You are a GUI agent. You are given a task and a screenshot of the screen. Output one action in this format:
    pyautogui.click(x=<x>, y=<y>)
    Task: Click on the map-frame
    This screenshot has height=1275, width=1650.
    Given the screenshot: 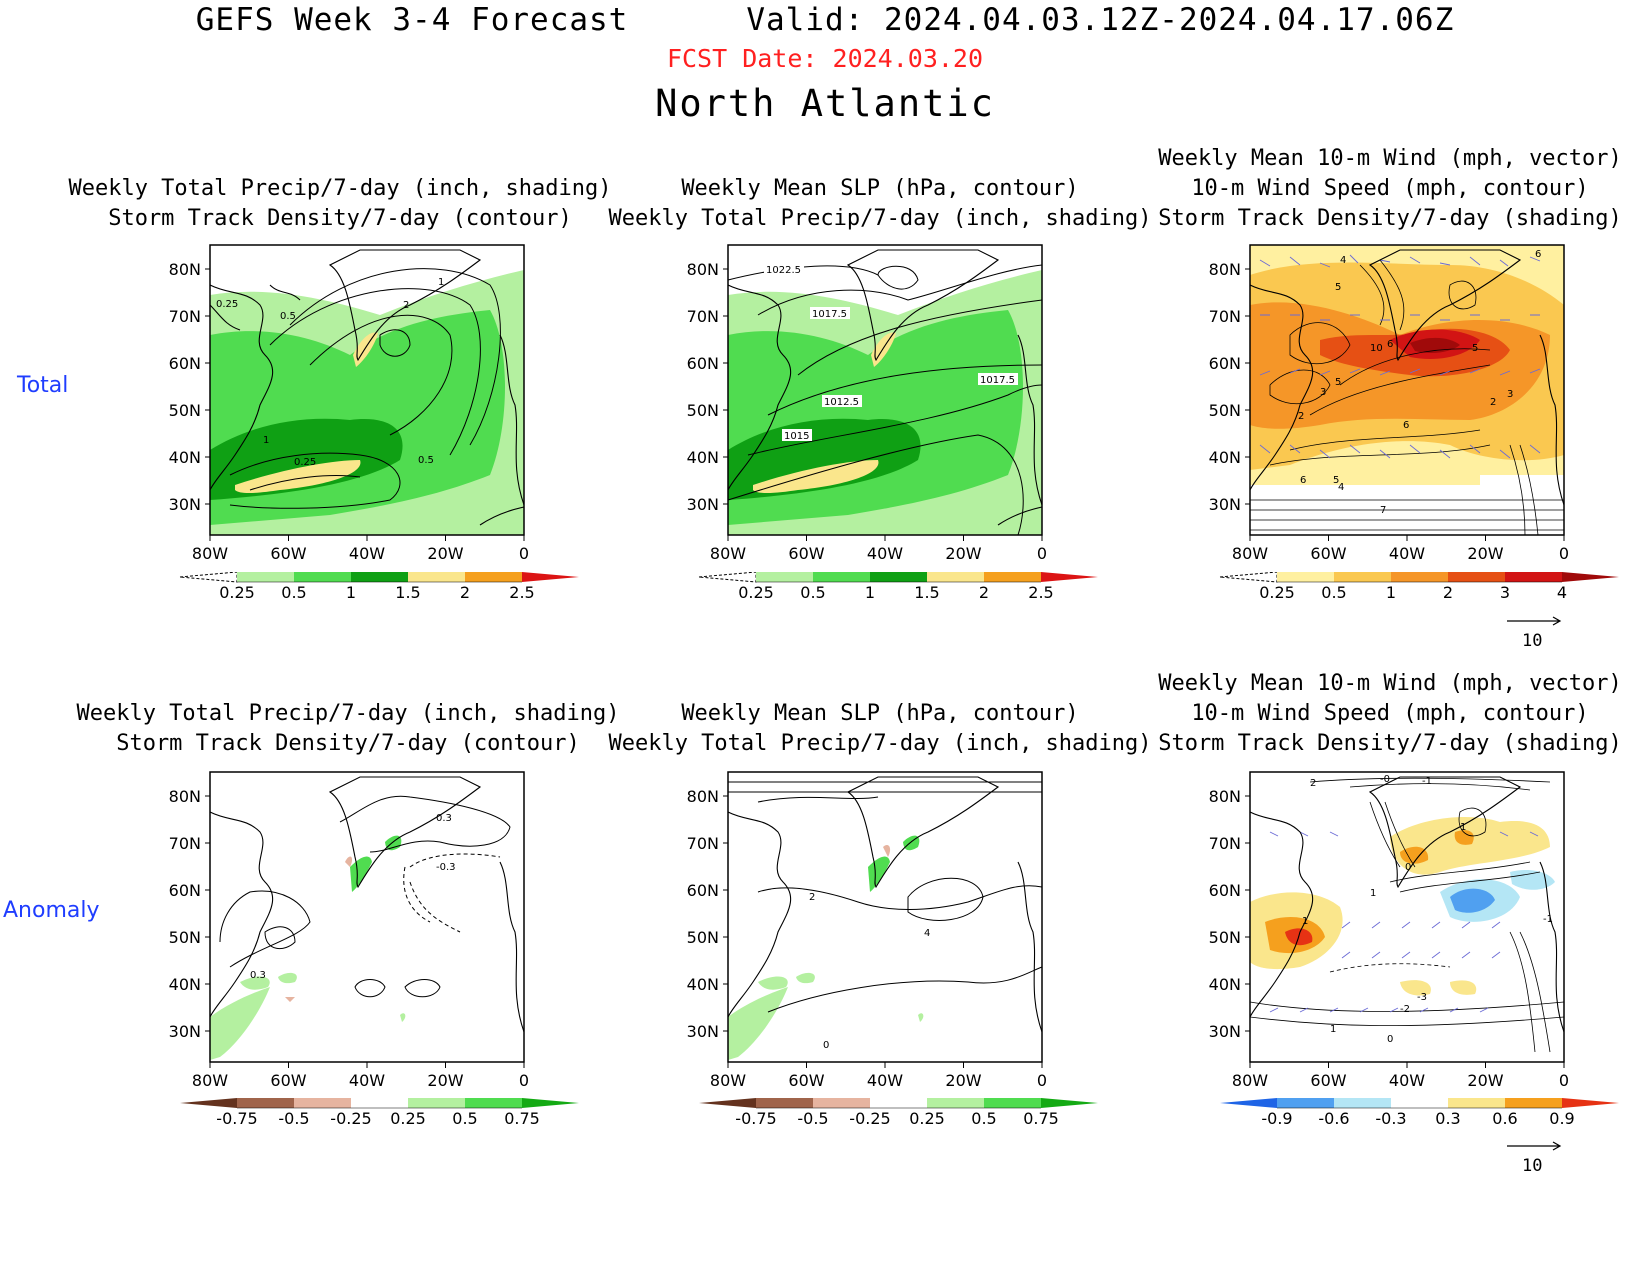 What is the action you would take?
    pyautogui.click(x=367, y=917)
    